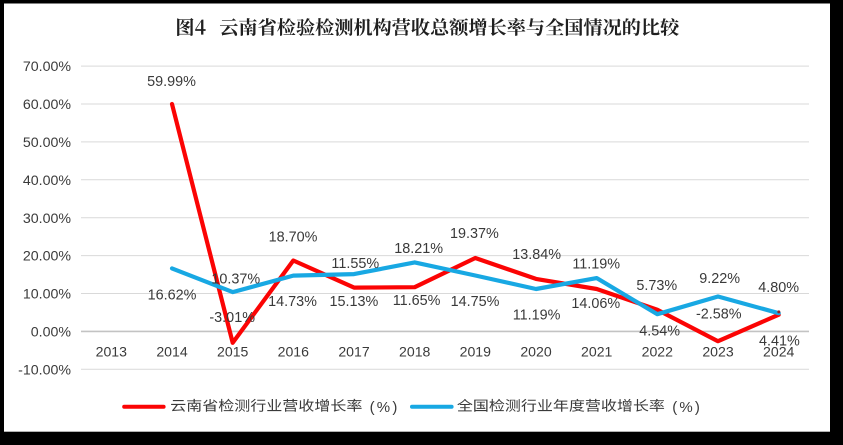  I want to click on svg-text: 16.62%, so click(172, 296).